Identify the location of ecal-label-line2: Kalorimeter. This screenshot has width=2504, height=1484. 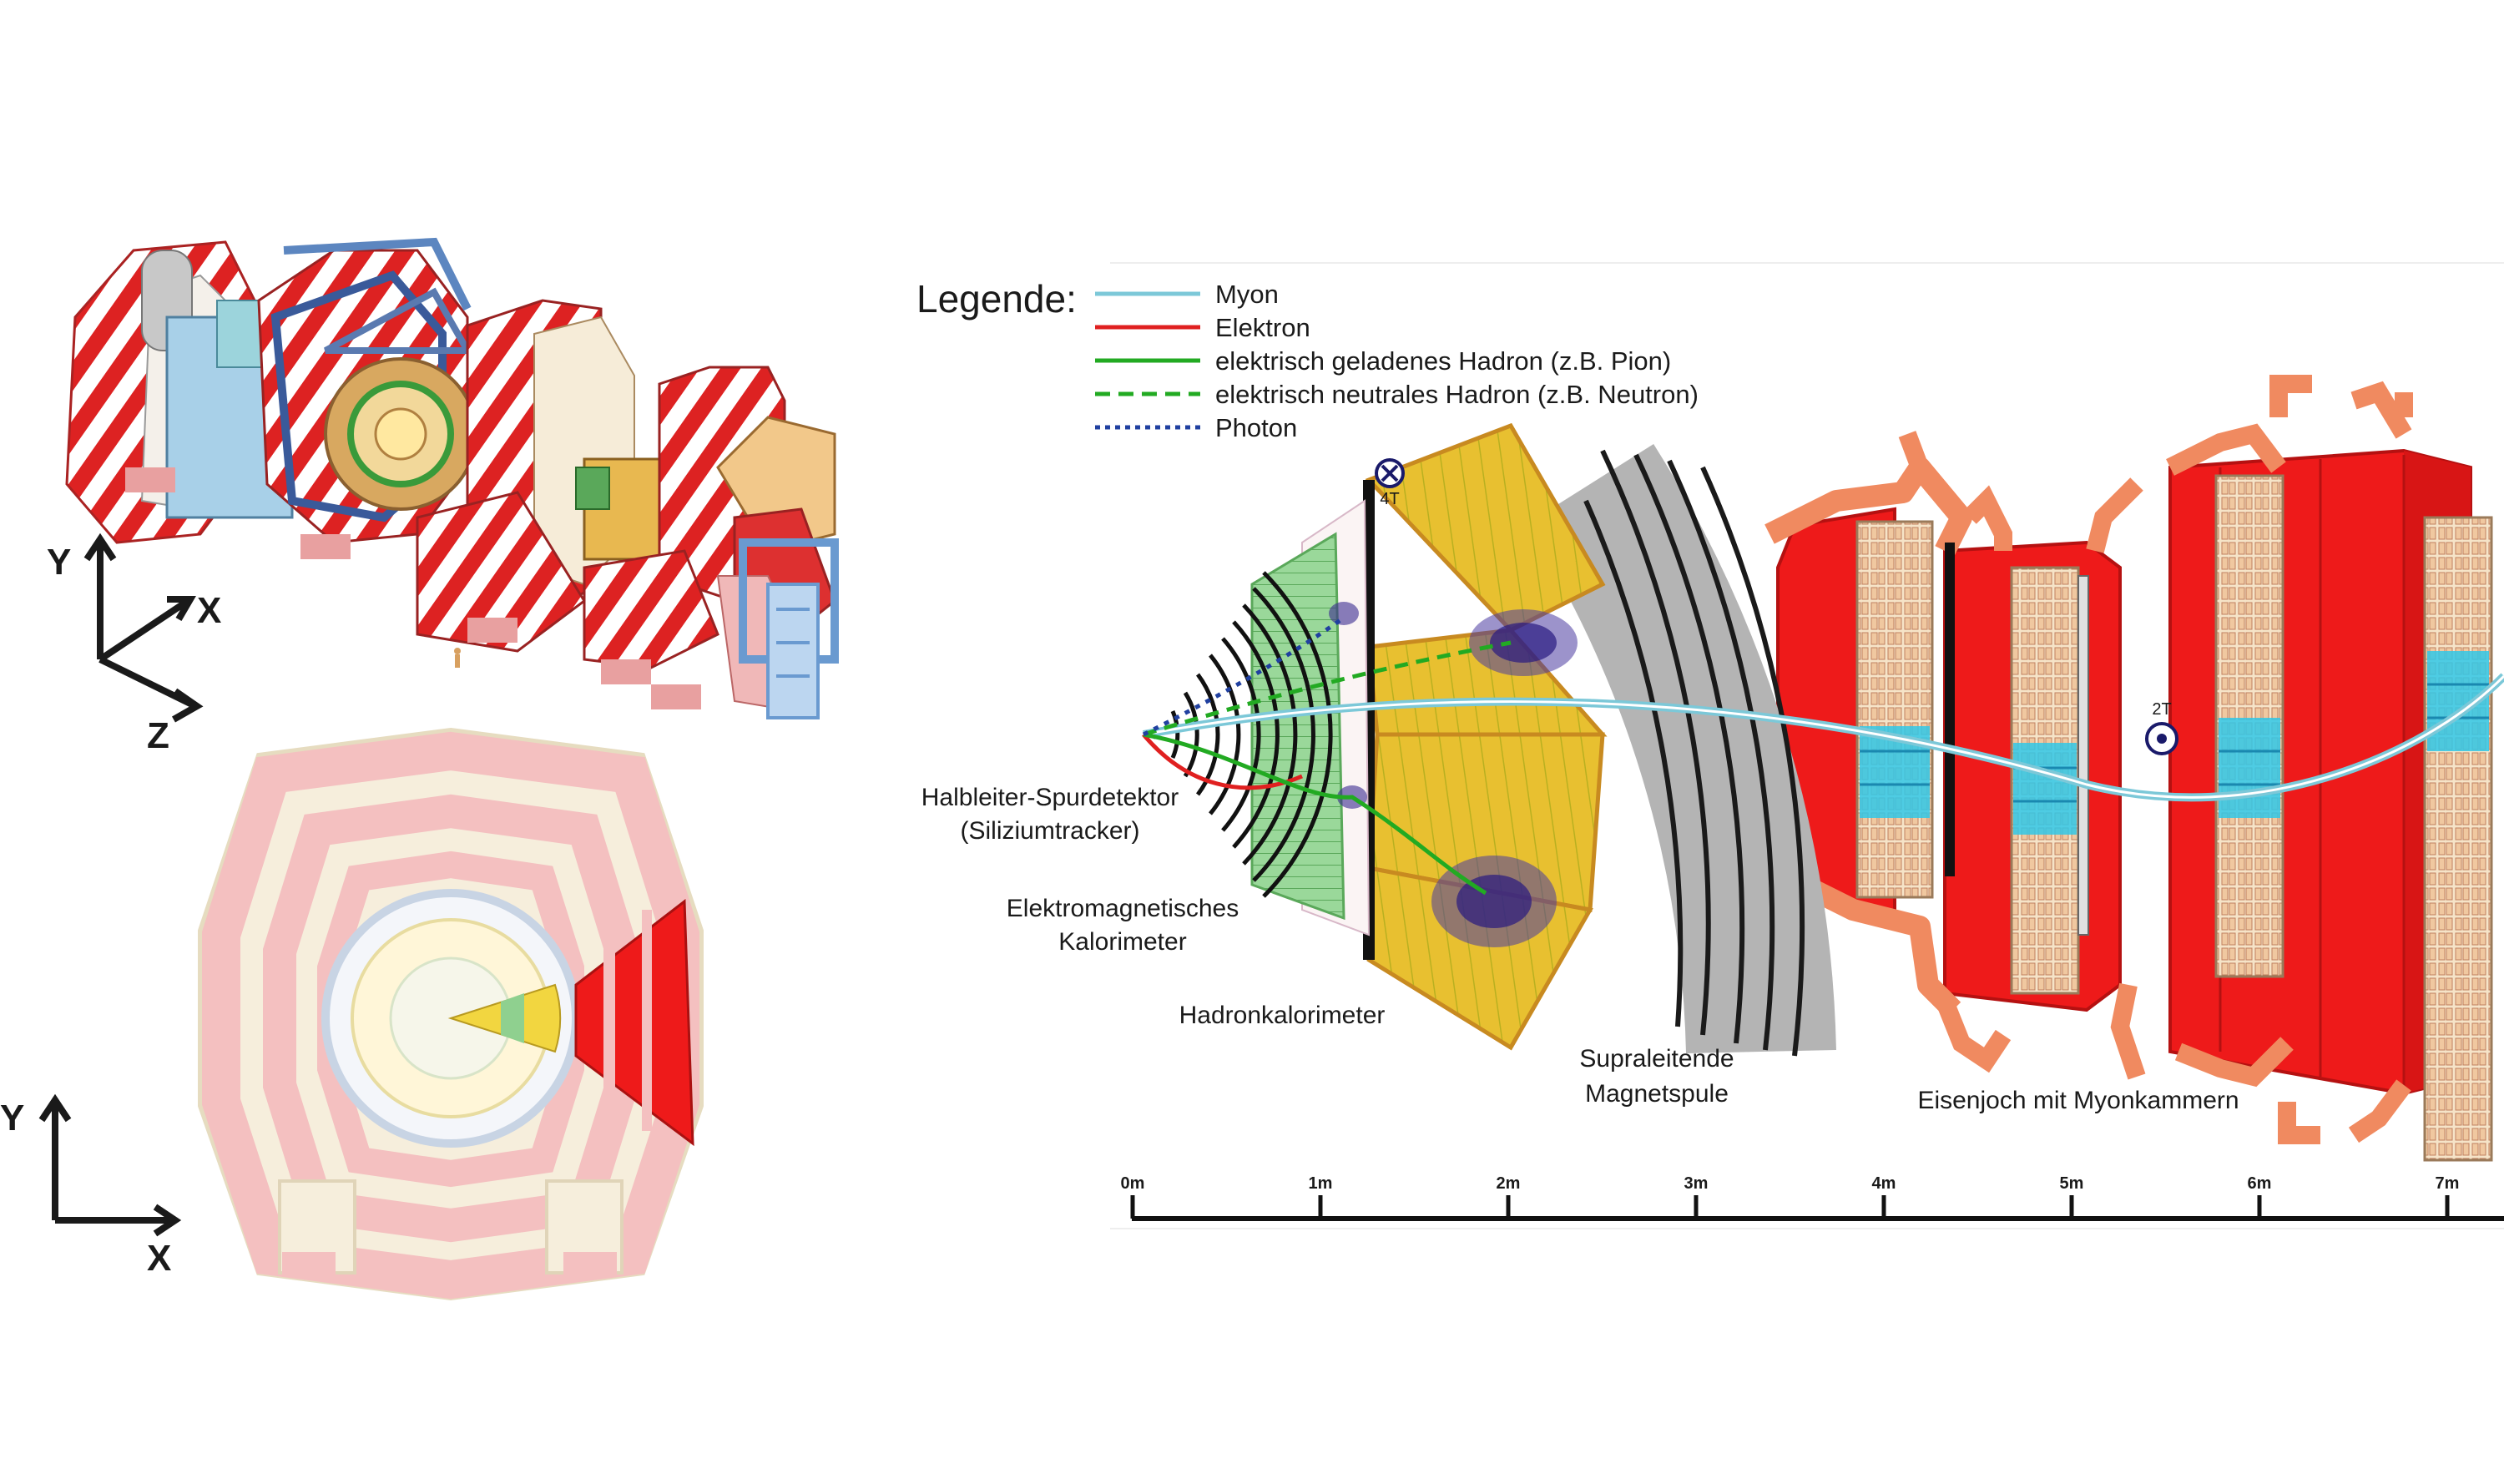
(1122, 942).